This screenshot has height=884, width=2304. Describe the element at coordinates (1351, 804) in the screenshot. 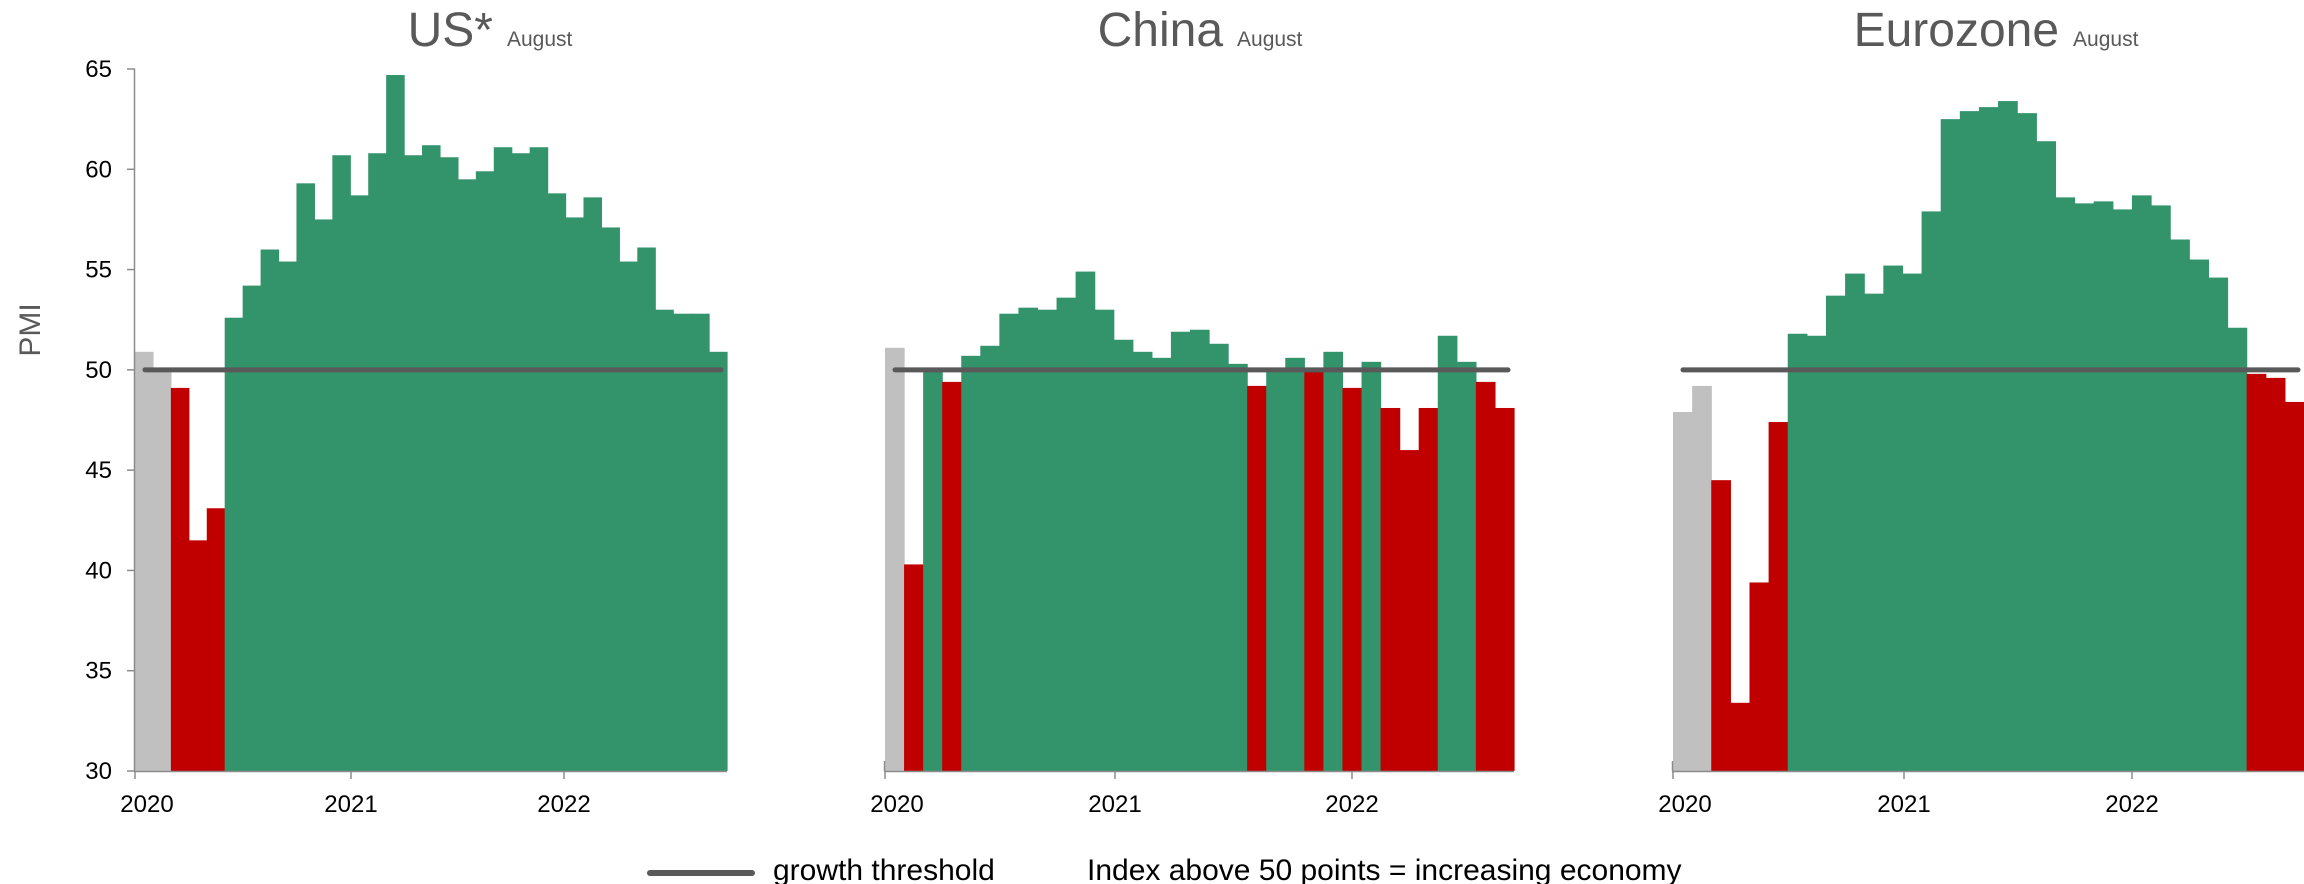

I see `x-tick-label-2-2022: 2022` at that location.